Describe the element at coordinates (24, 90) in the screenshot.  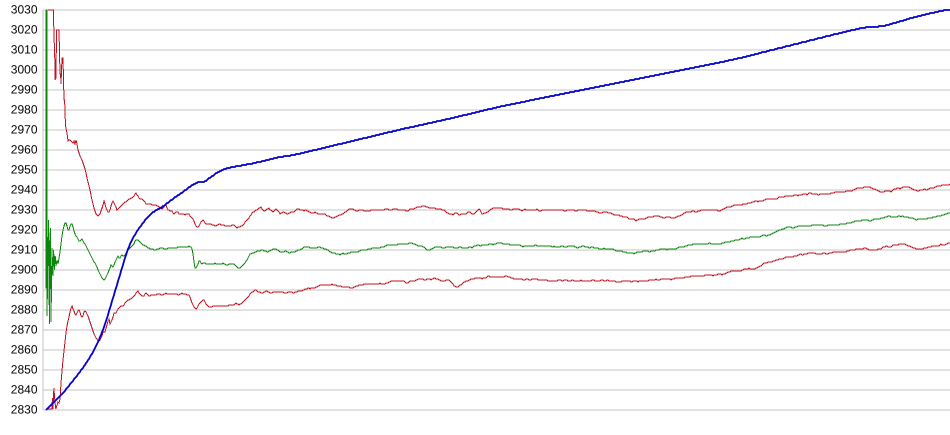
I see `svg-text: 2990` at that location.